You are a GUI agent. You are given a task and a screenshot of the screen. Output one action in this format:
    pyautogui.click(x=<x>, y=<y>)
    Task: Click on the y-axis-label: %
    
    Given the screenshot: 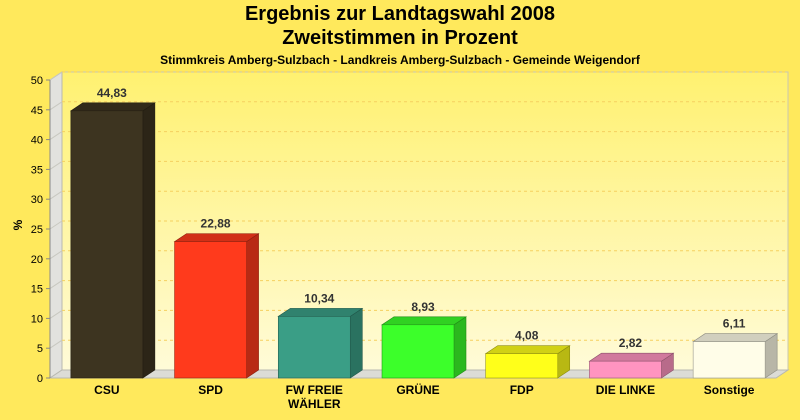 What is the action you would take?
    pyautogui.click(x=18, y=224)
    